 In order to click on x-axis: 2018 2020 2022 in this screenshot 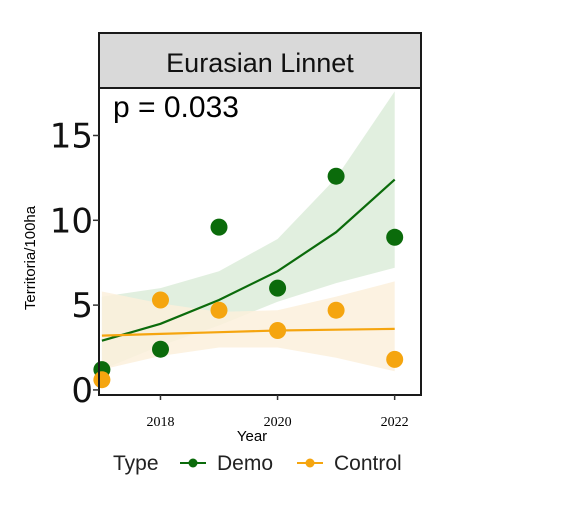, I will do `click(277, 412)`.